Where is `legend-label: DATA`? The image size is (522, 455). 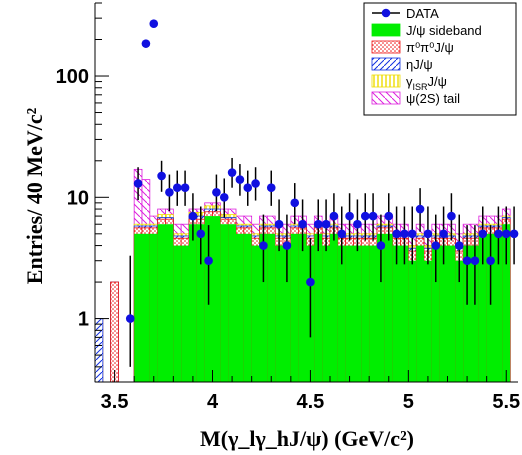
legend-label: DATA is located at coordinates (422, 13).